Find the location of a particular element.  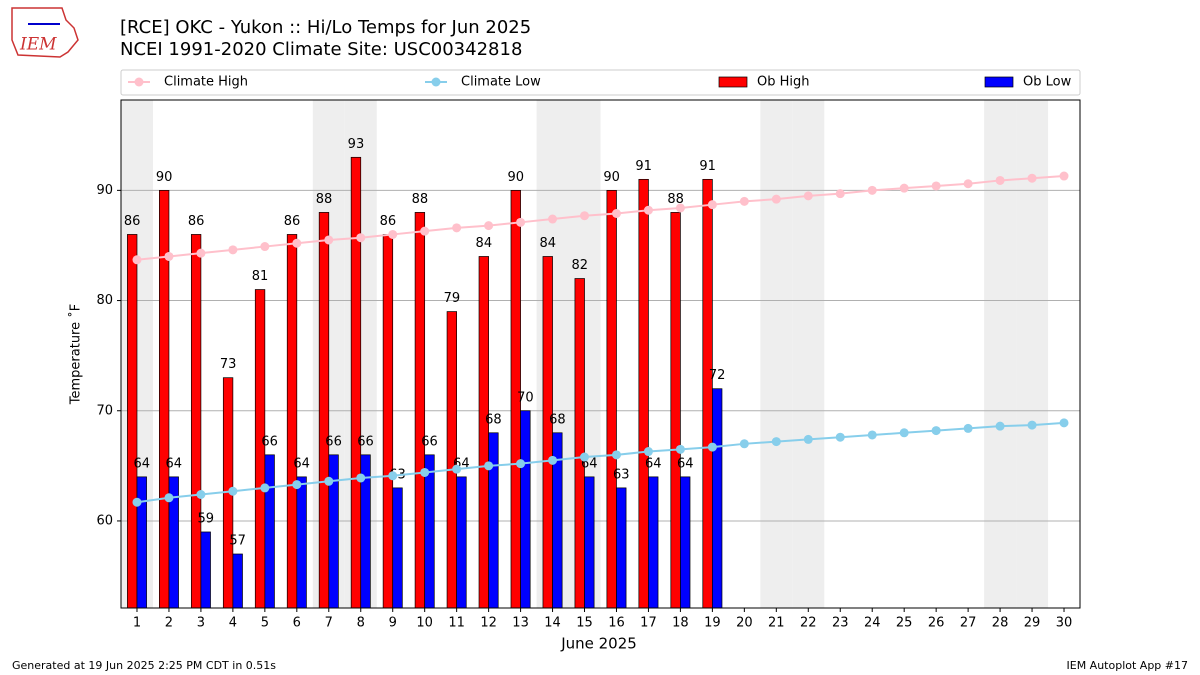

data-label: 84 is located at coordinates (547, 243).